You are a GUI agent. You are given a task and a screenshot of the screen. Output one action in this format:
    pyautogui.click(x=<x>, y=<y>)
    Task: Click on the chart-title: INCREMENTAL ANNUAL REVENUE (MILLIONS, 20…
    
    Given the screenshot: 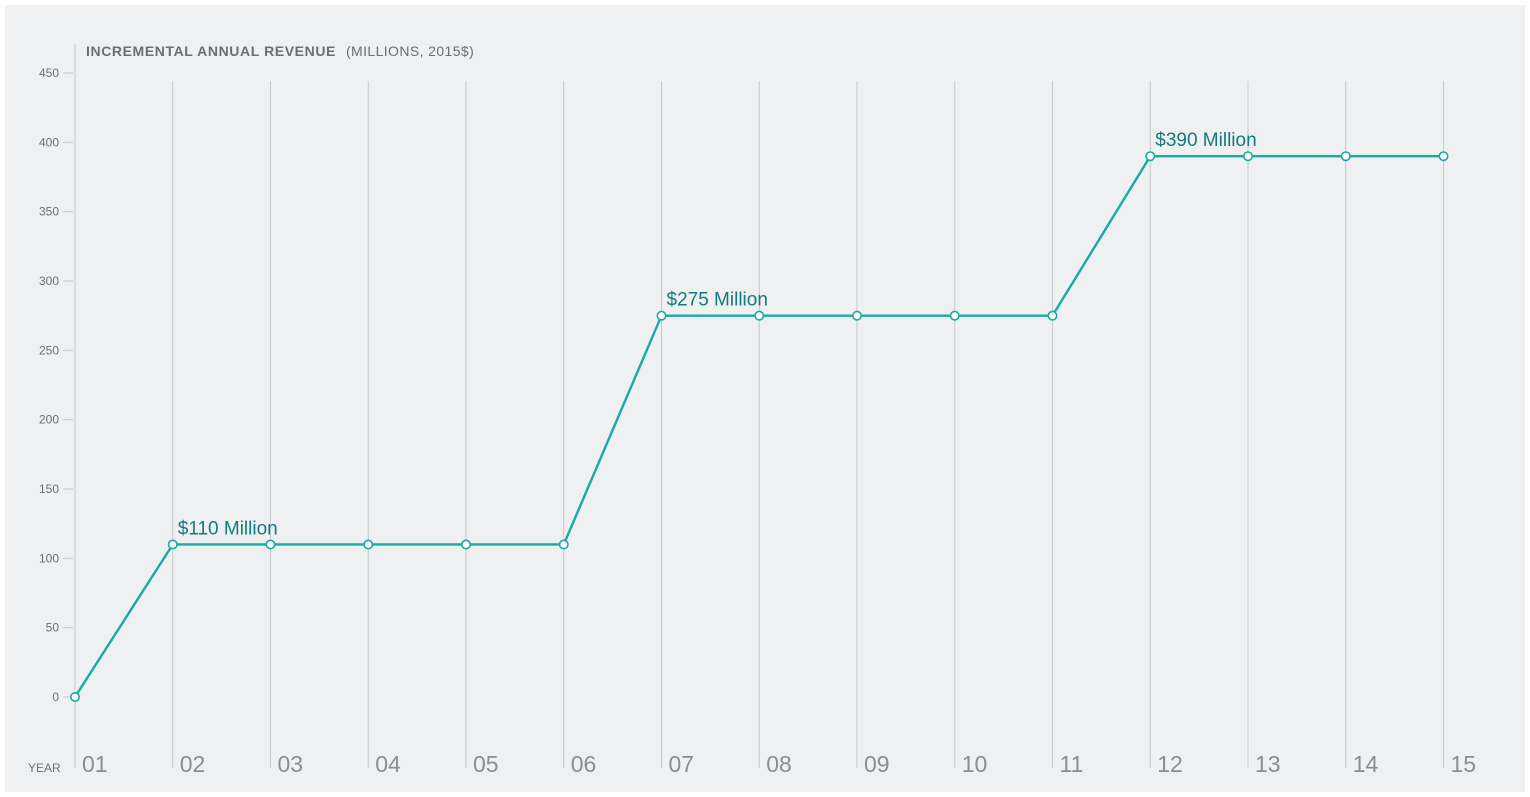 What is the action you would take?
    pyautogui.click(x=280, y=51)
    